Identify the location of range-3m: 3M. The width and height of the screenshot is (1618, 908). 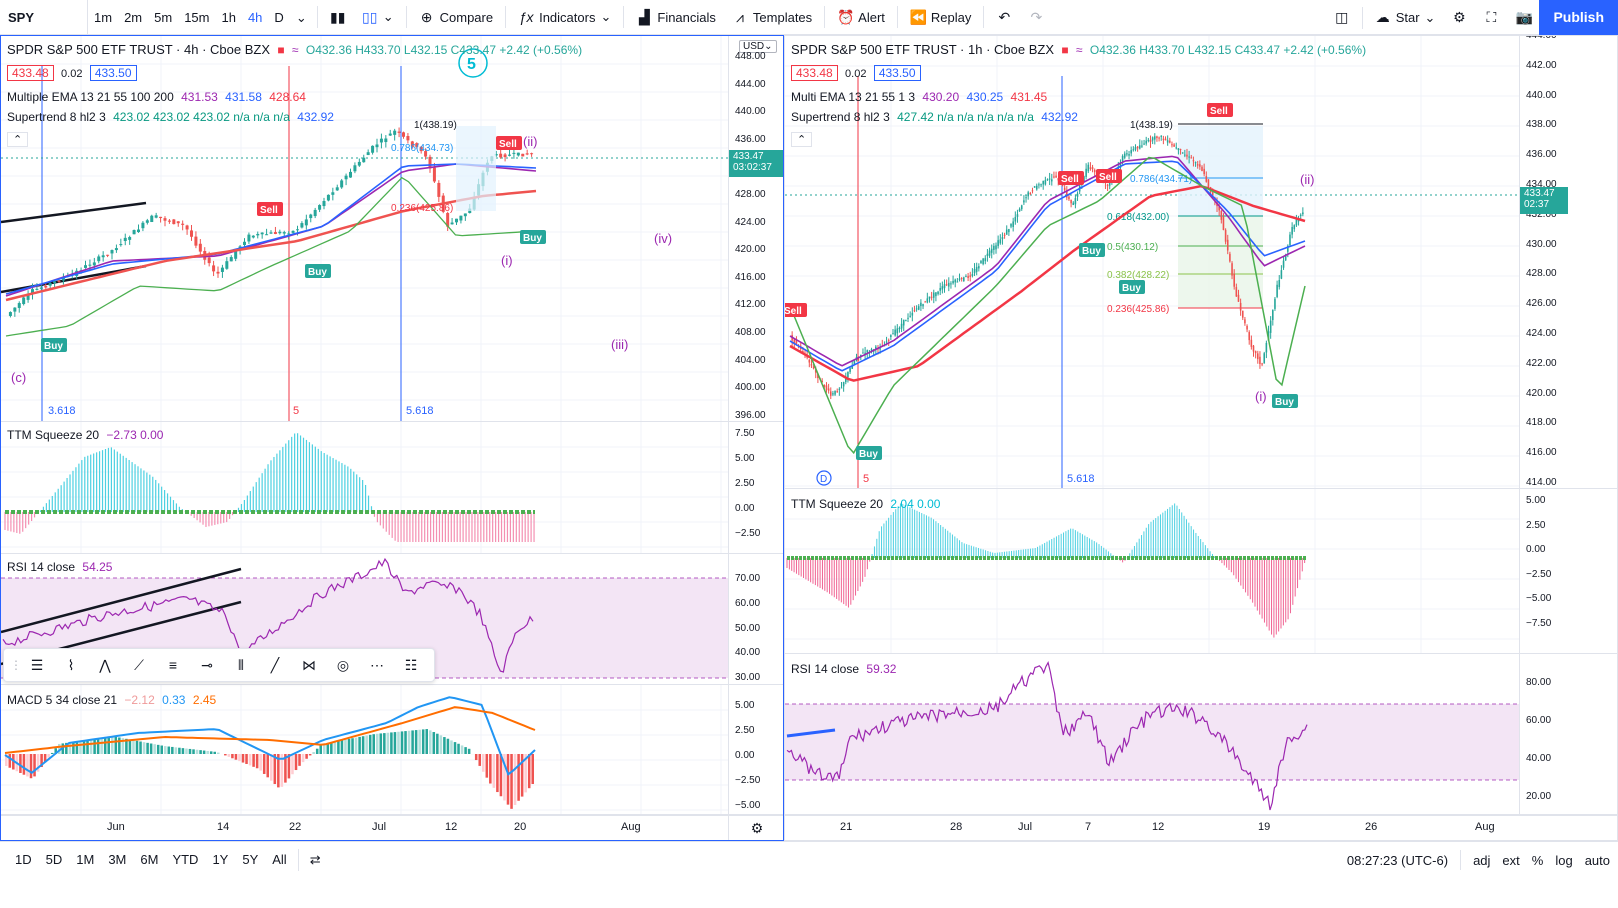
(117, 859).